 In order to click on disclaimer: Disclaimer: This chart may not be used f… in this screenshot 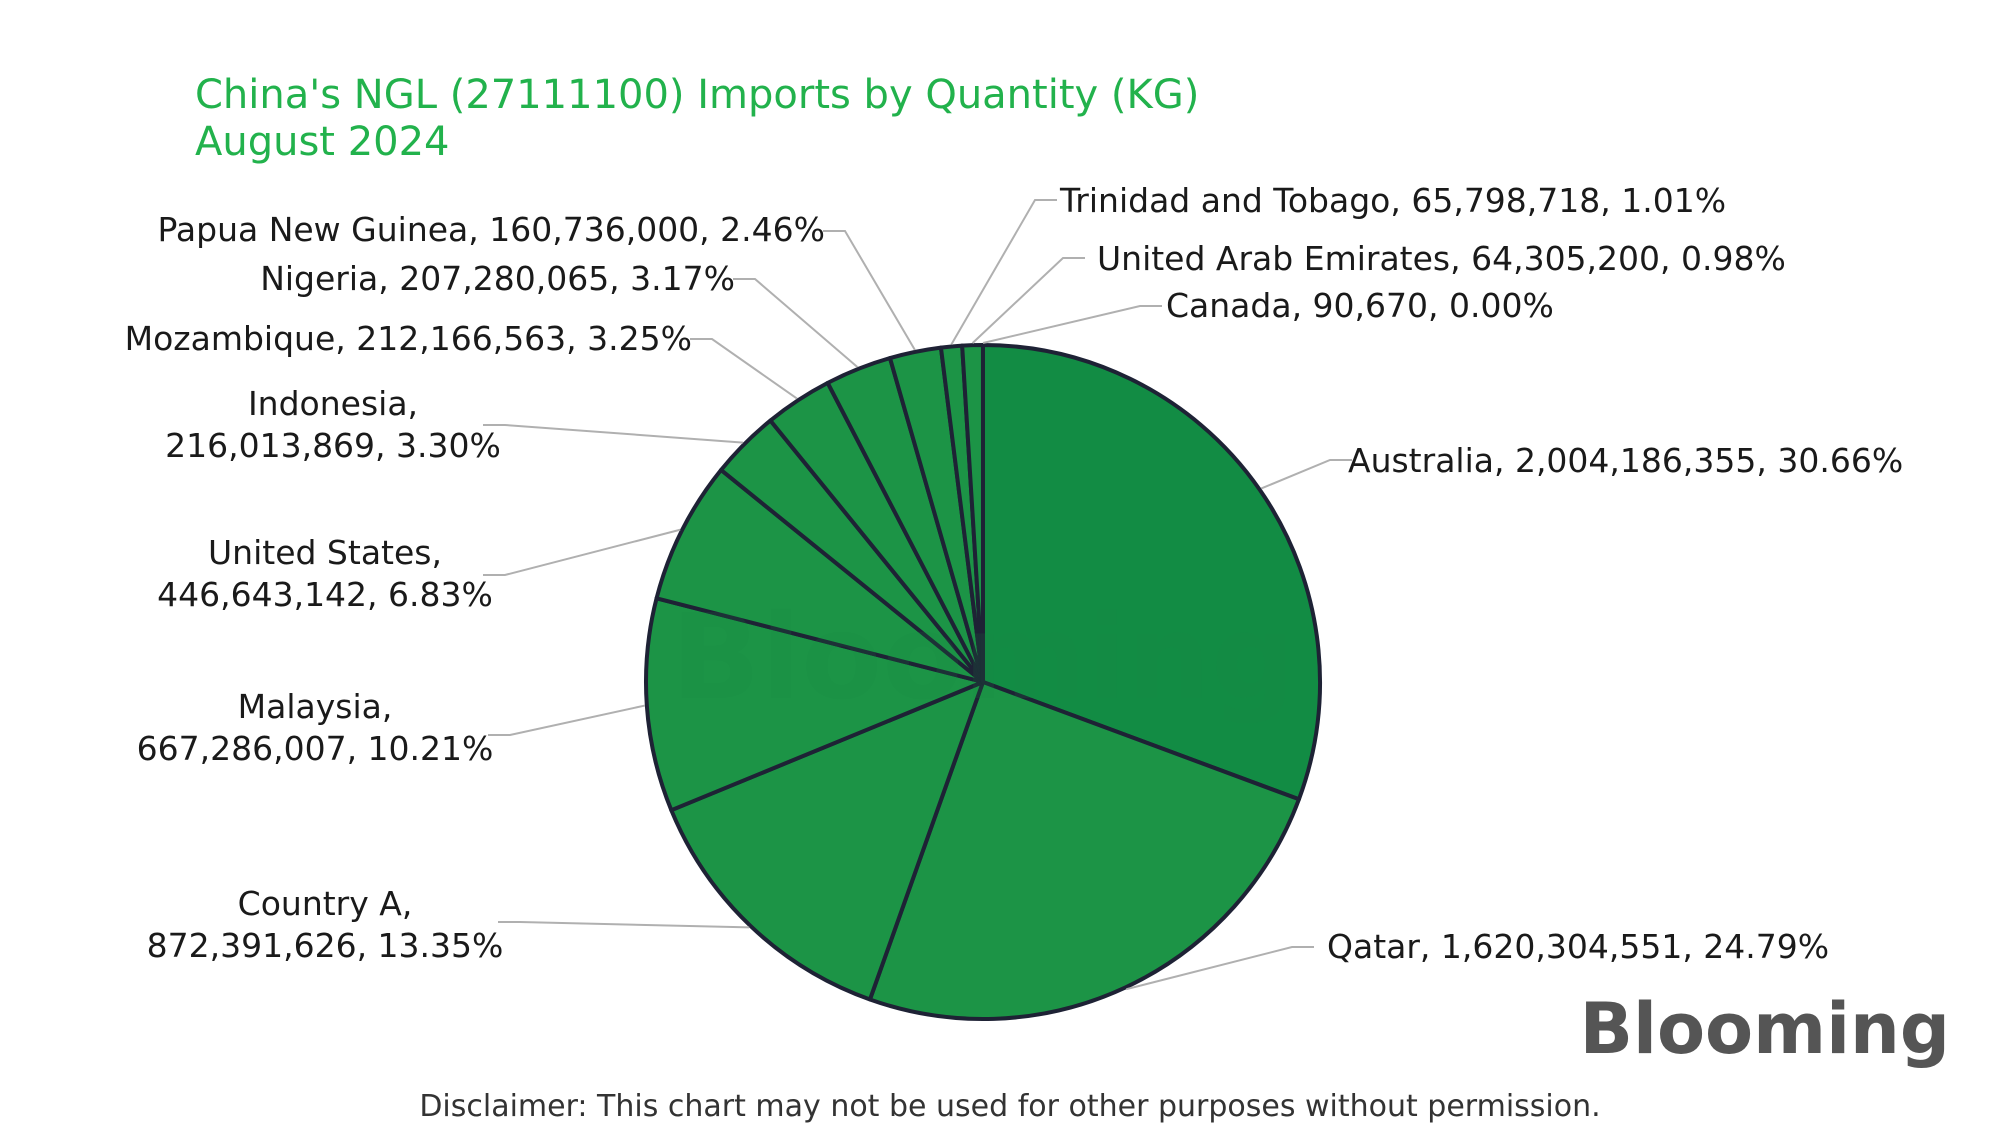, I will do `click(1009, 1106)`.